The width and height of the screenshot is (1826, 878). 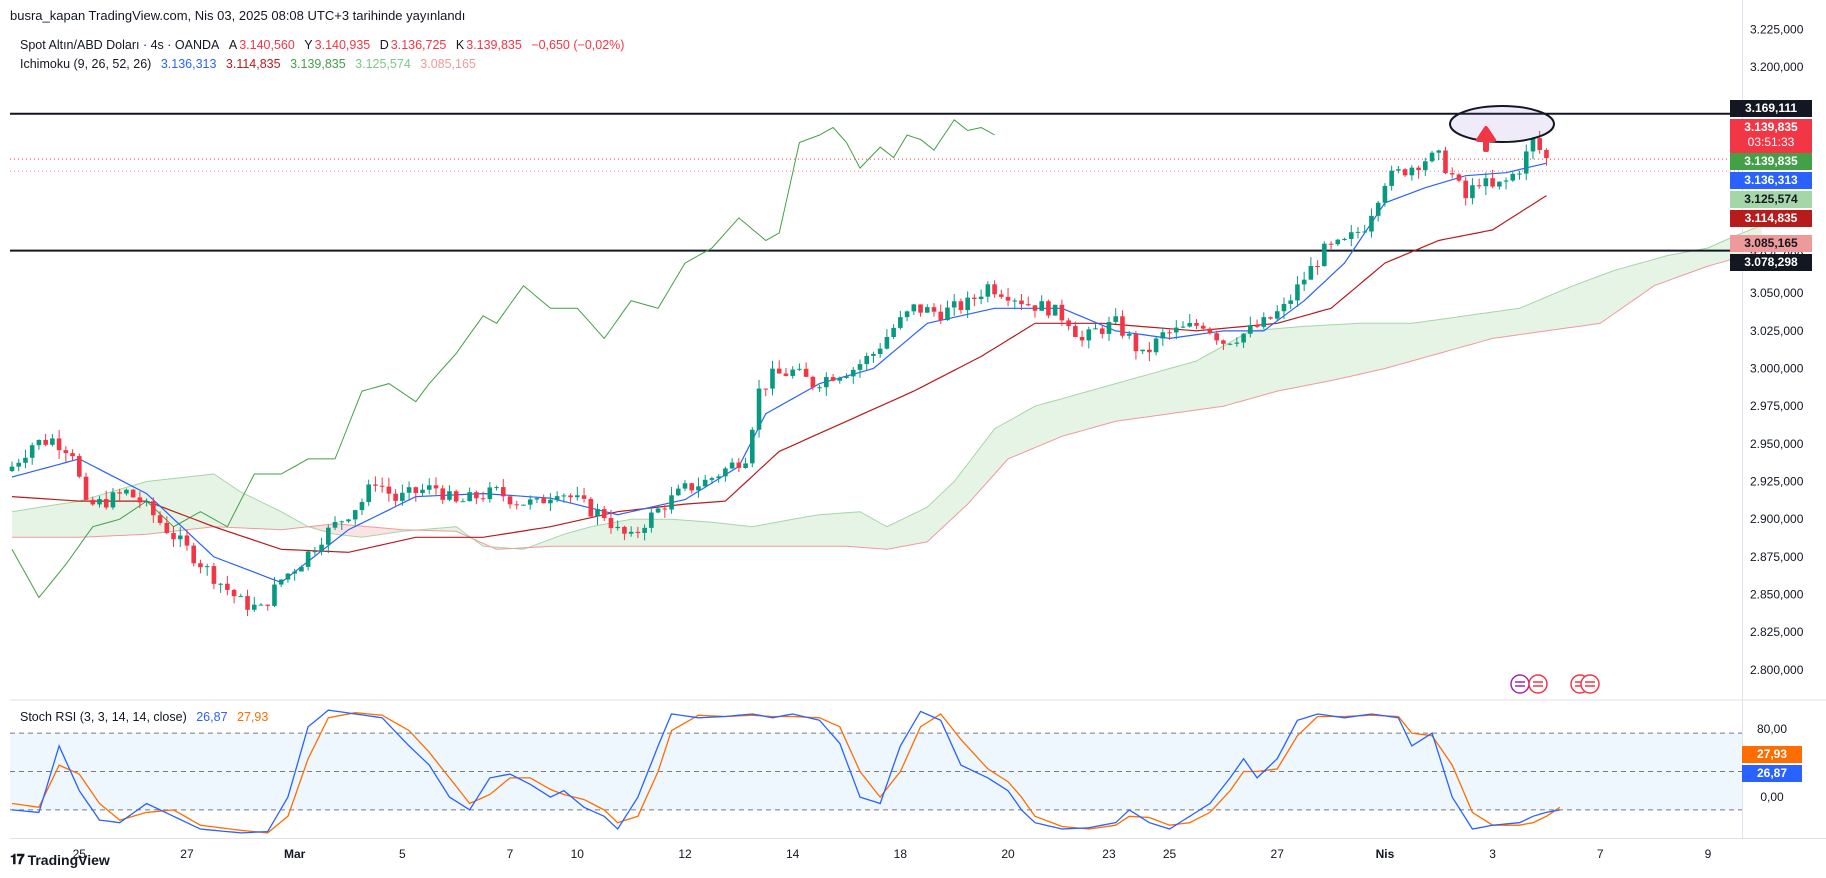 What do you see at coordinates (318, 64) in the screenshot?
I see `ichimoku-lagging-value: 3.139,835` at bounding box center [318, 64].